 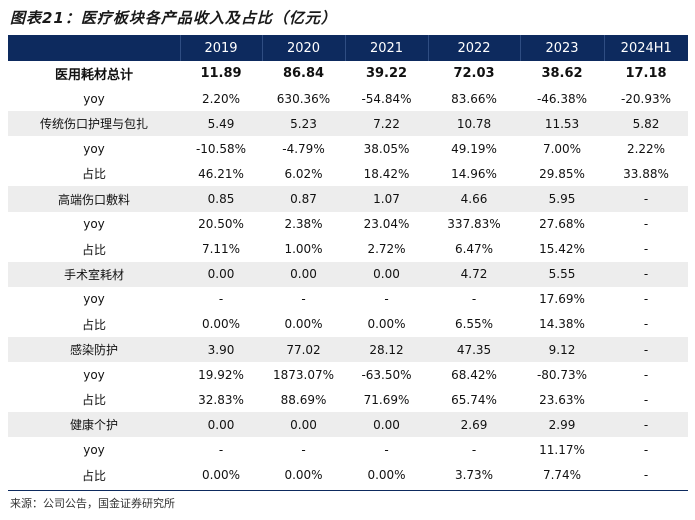 What do you see at coordinates (94, 199) in the screenshot?
I see `row-label: 高端伤口敷料` at bounding box center [94, 199].